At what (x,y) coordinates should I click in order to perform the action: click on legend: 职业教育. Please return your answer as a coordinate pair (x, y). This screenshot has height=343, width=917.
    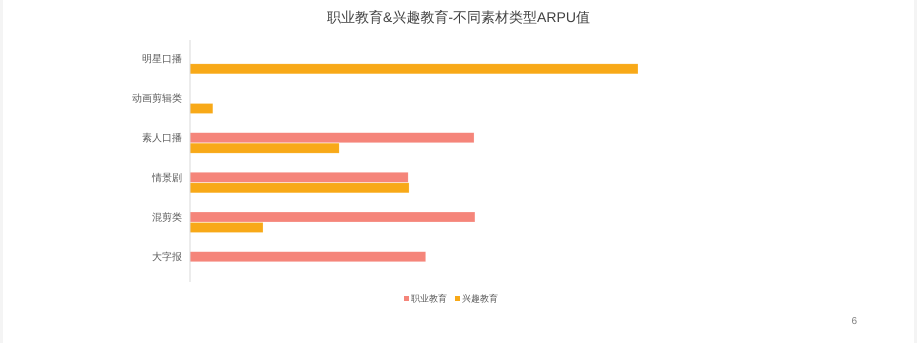
    Looking at the image, I should click on (429, 299).